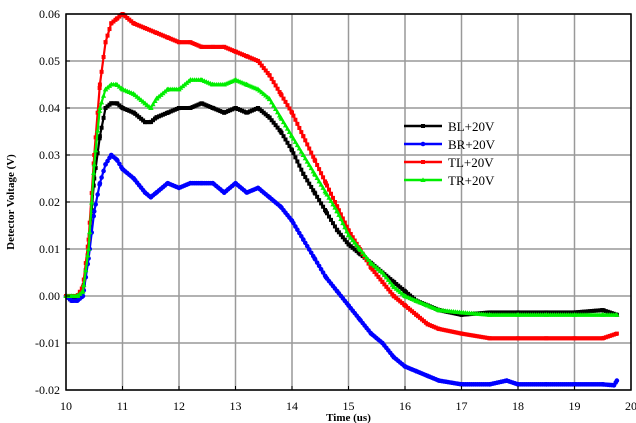 The image size is (636, 423). Describe the element at coordinates (99, 84) in the screenshot. I see `data-point-tl-20v` at that location.